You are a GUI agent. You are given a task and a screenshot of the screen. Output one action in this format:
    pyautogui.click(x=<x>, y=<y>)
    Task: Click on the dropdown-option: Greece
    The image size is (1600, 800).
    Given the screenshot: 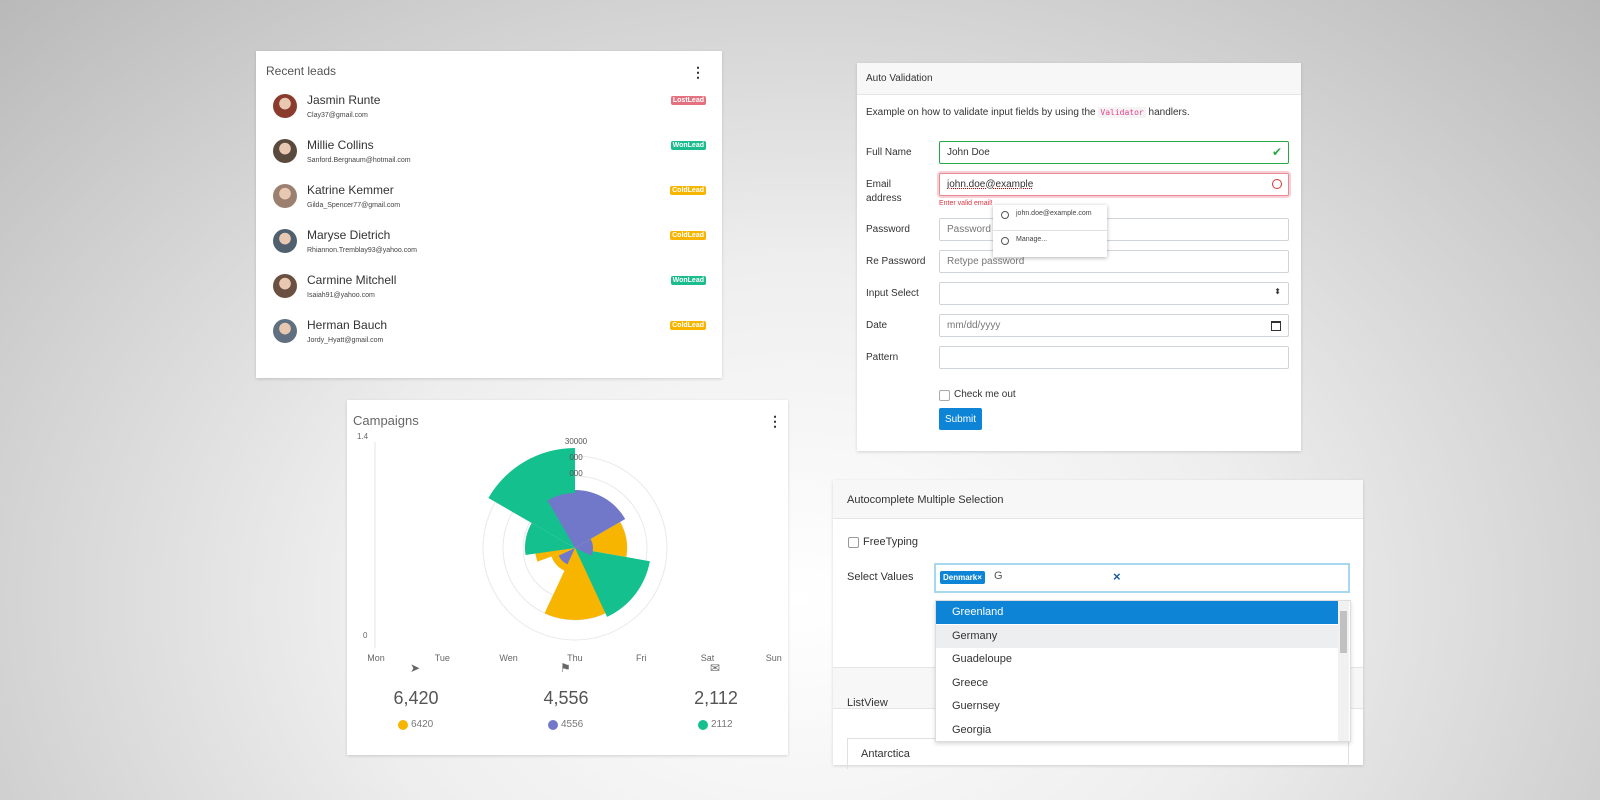 What is the action you would take?
    pyautogui.click(x=1137, y=683)
    